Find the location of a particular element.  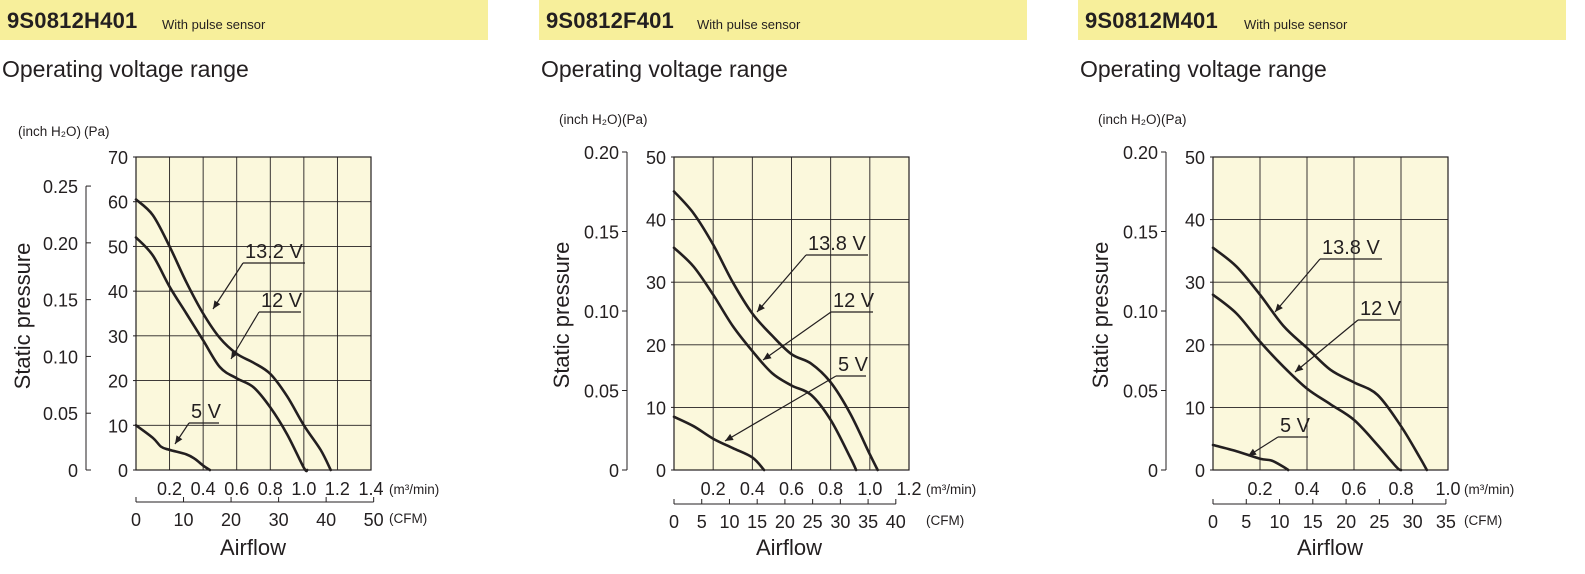

model-number: 9S0812H401 is located at coordinates (72, 20).